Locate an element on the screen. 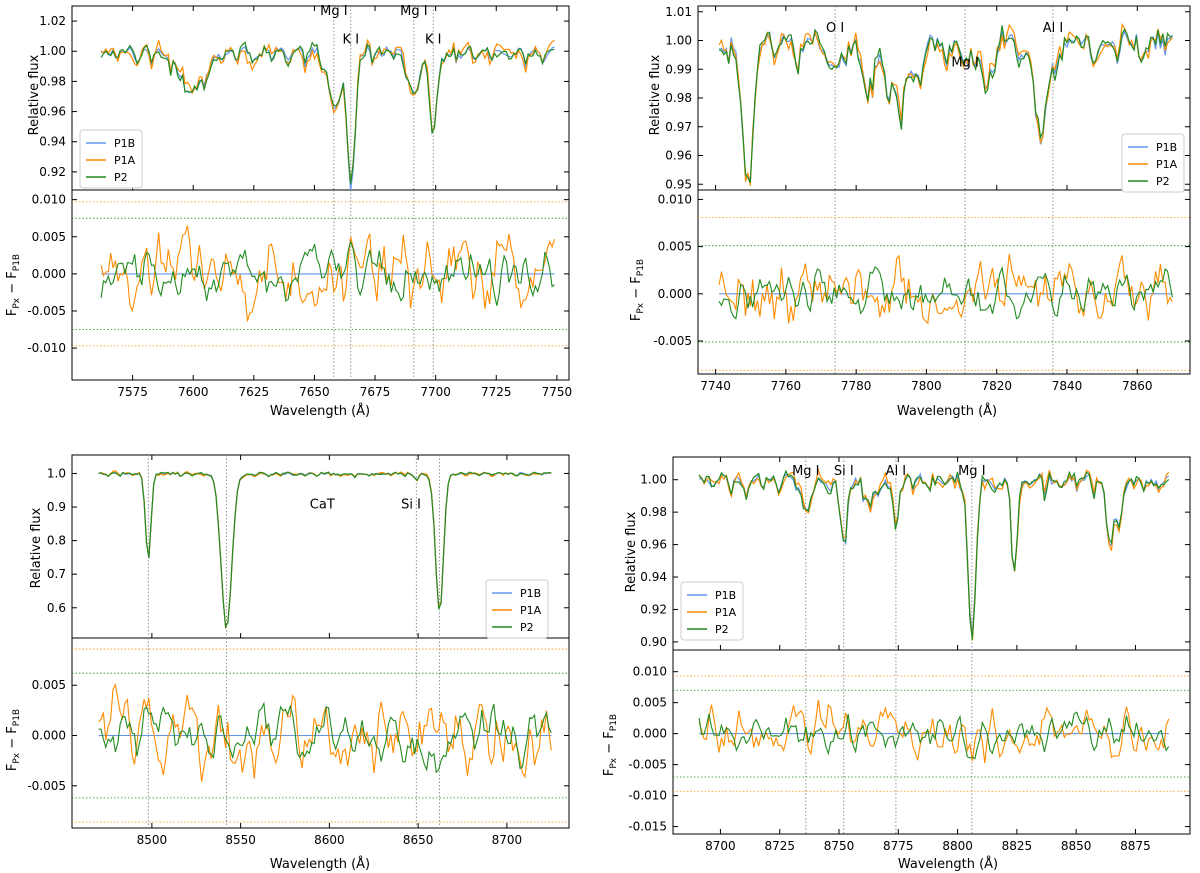 Image resolution: width=1200 pixels, height=873 pixels. element-label: O I is located at coordinates (835, 28).